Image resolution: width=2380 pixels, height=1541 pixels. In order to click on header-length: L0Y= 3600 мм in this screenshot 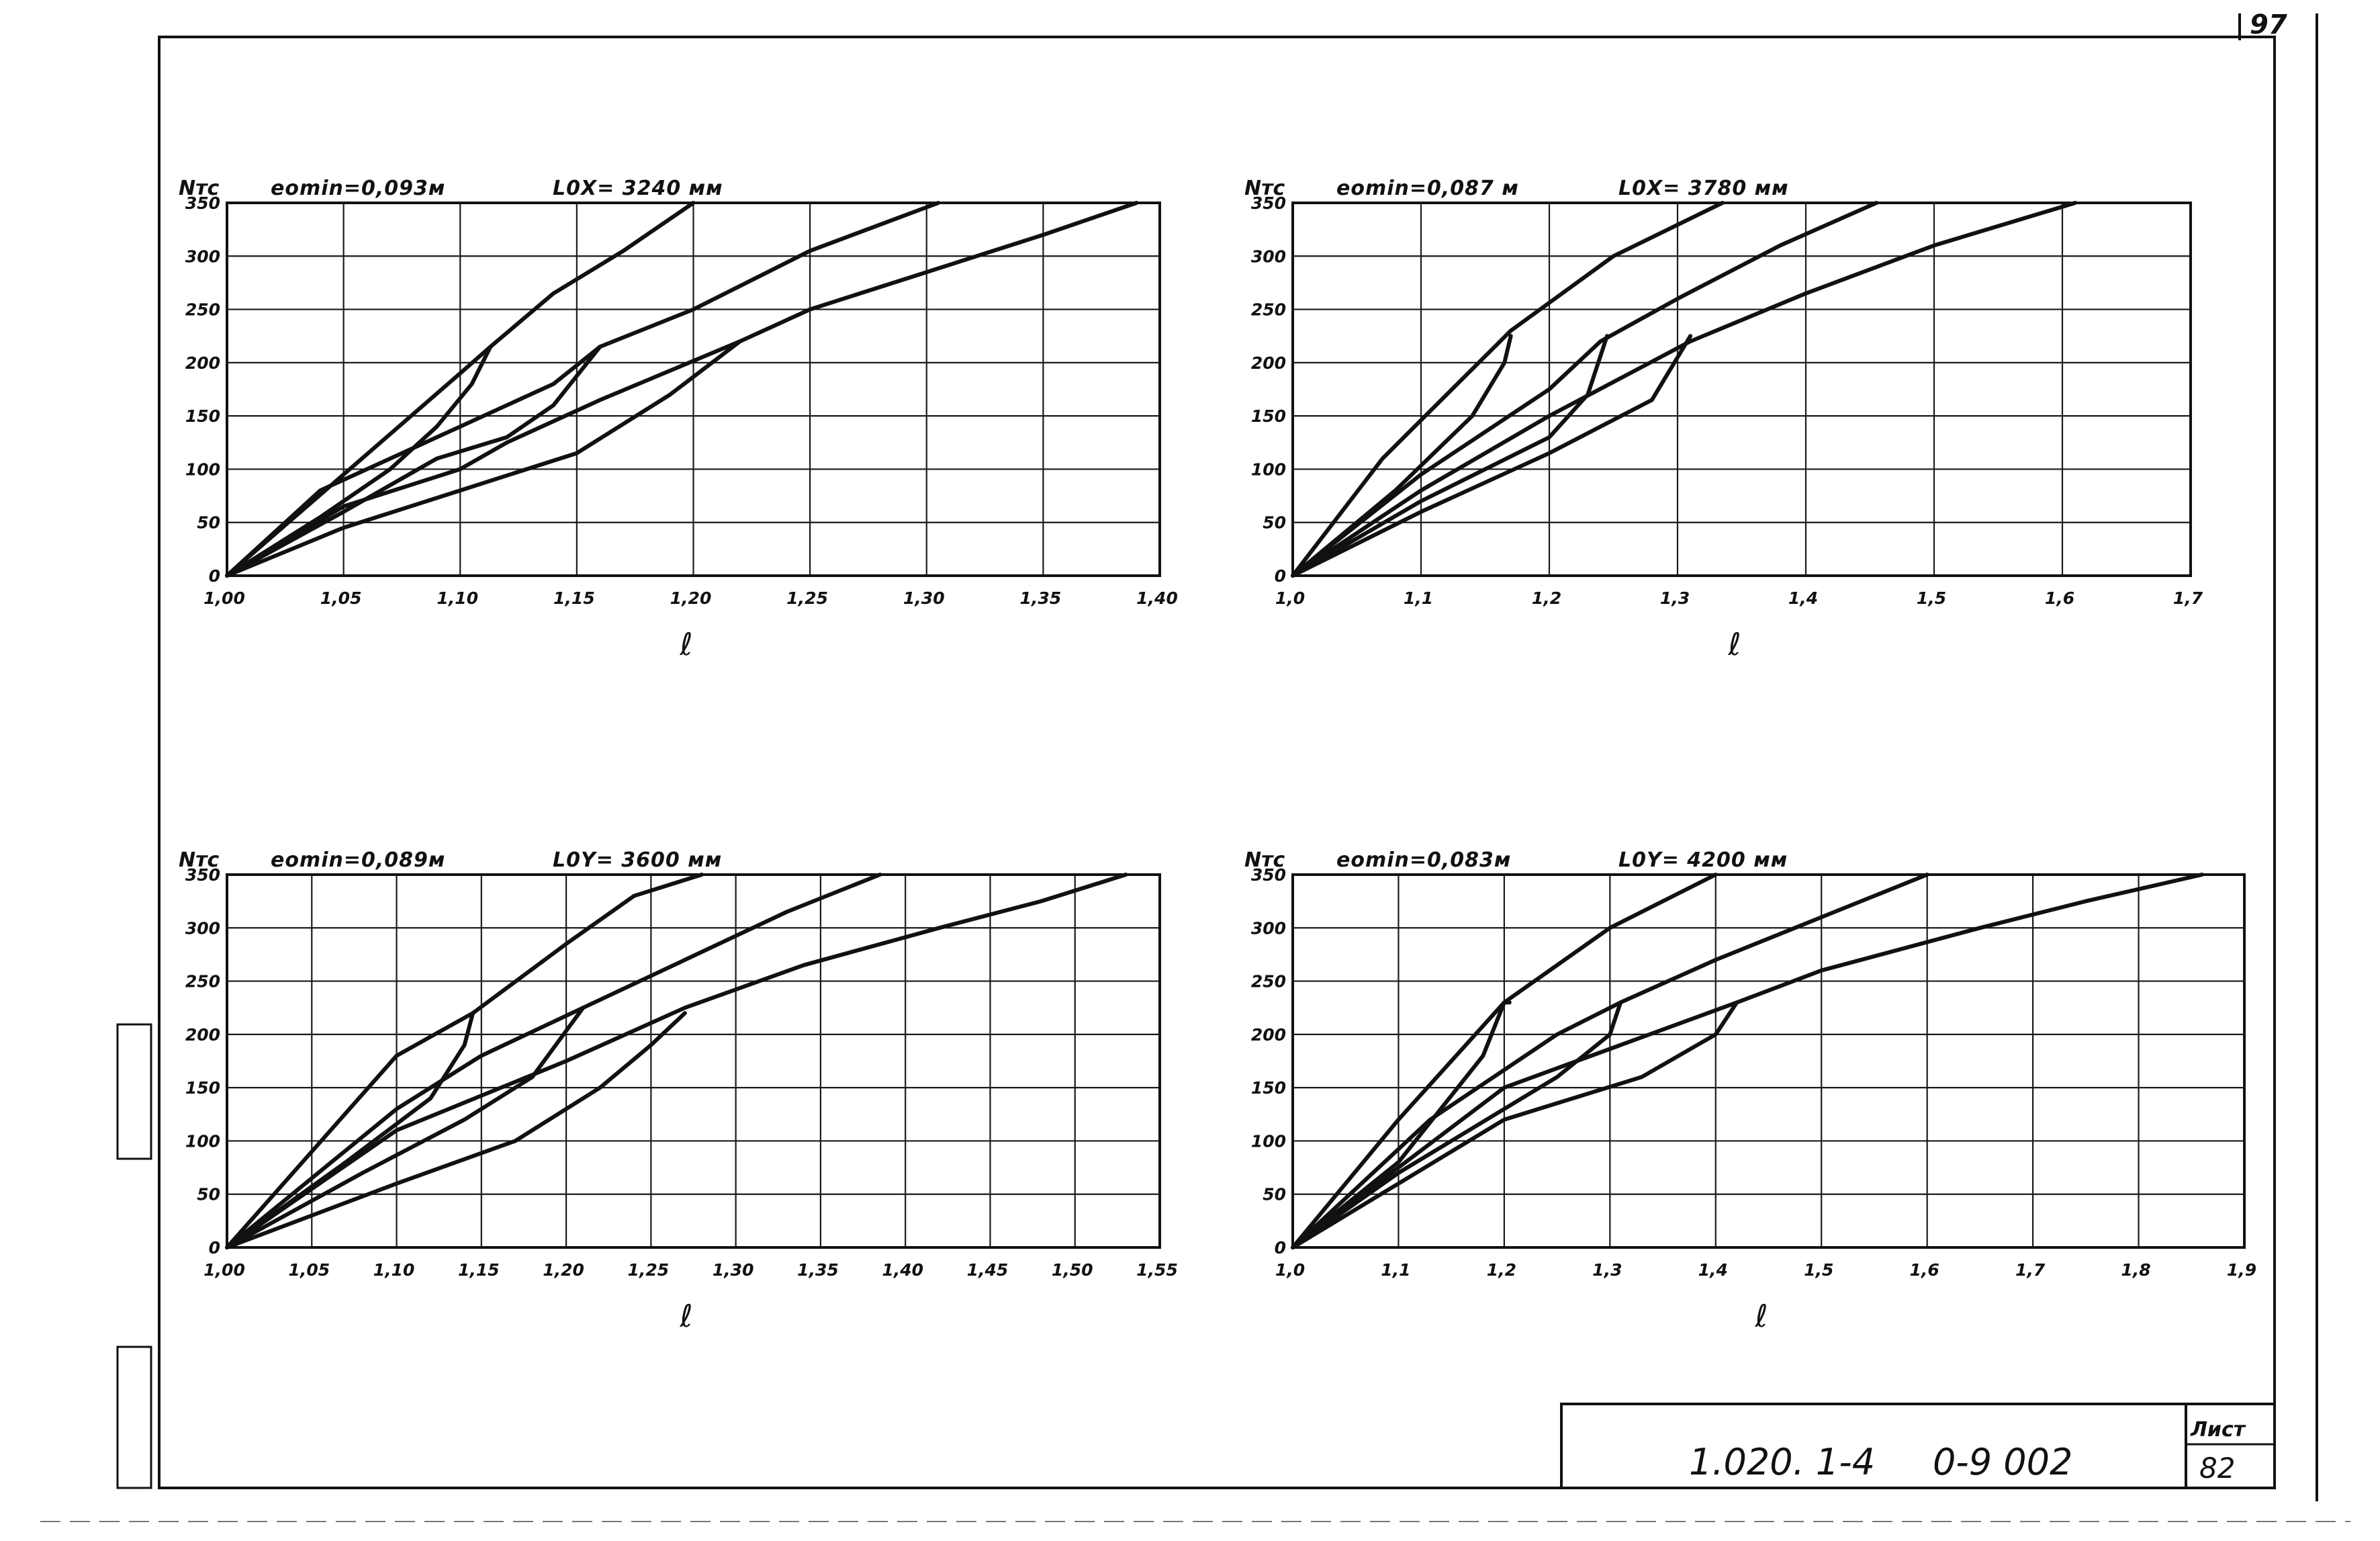, I will do `click(637, 860)`.